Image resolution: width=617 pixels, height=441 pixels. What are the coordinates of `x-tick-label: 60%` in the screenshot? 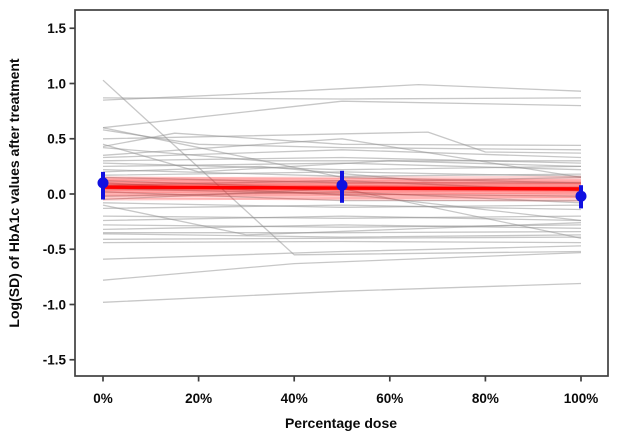 It's located at (389, 398).